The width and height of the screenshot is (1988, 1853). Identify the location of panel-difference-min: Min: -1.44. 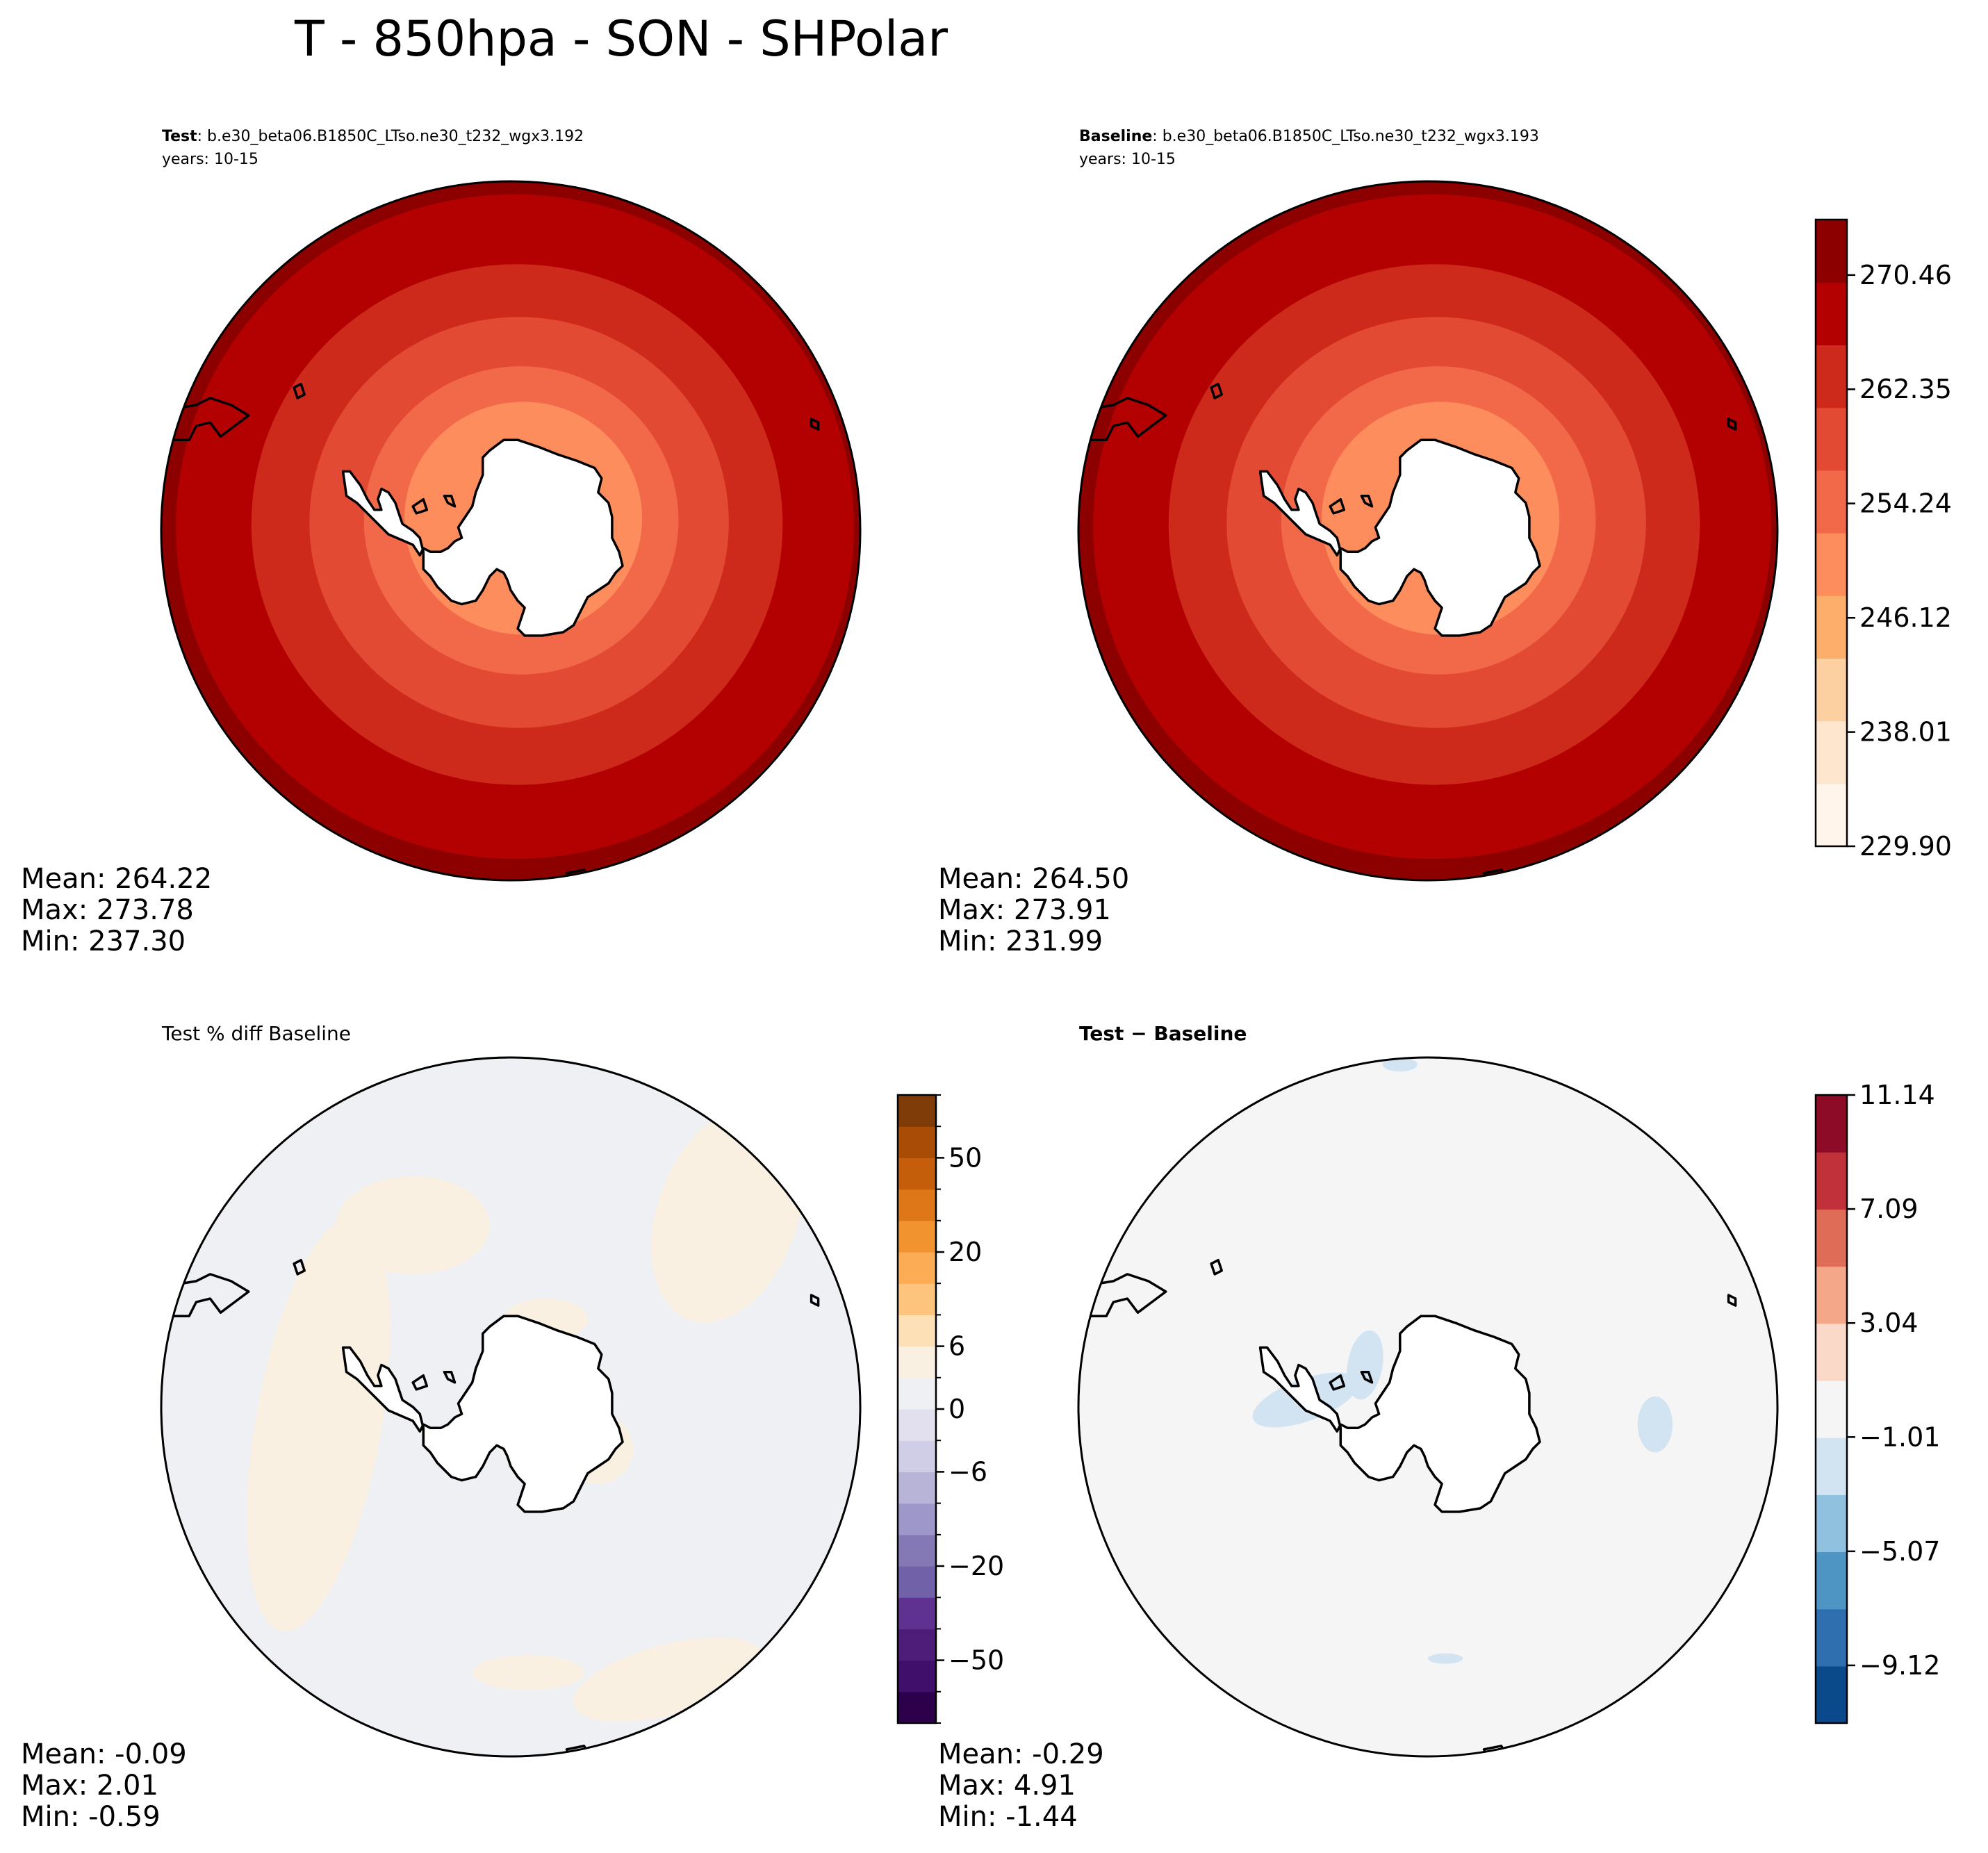
(1008, 1817).